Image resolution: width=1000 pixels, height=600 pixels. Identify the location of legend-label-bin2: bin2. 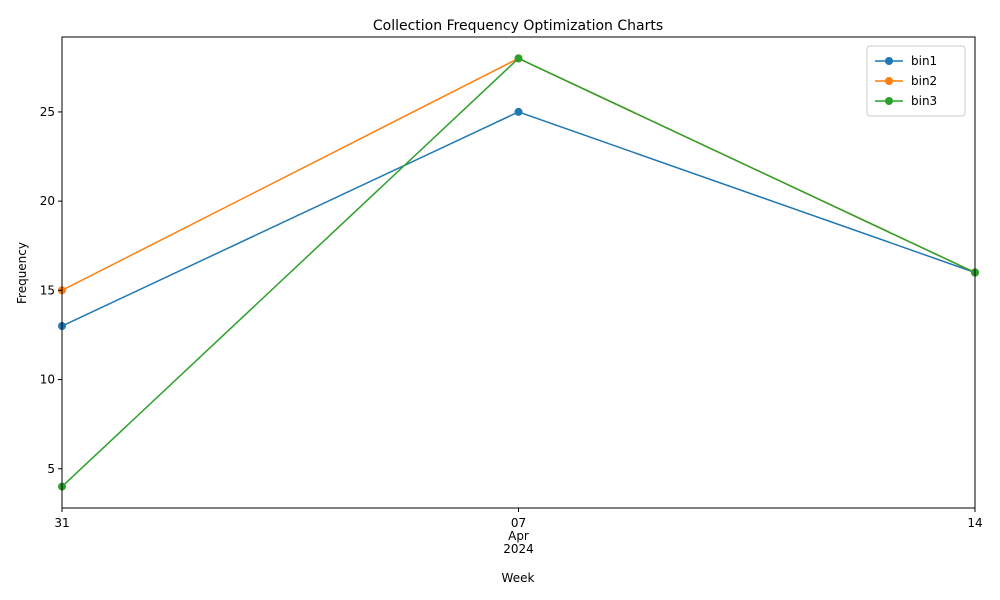
(924, 81).